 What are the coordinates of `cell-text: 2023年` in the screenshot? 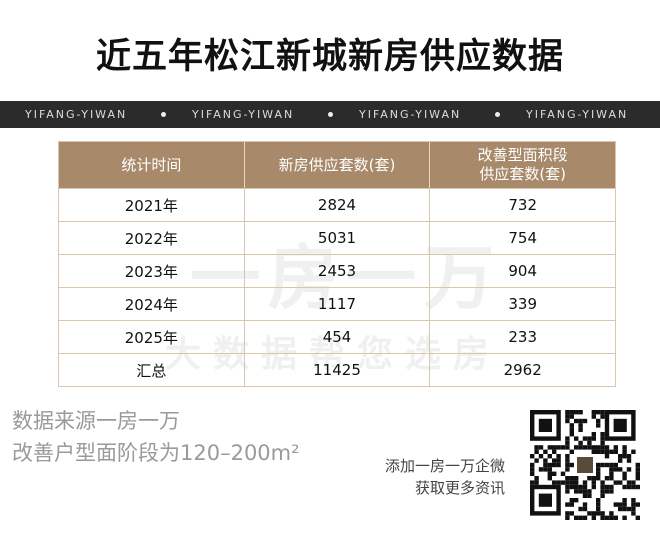 It's located at (151, 271).